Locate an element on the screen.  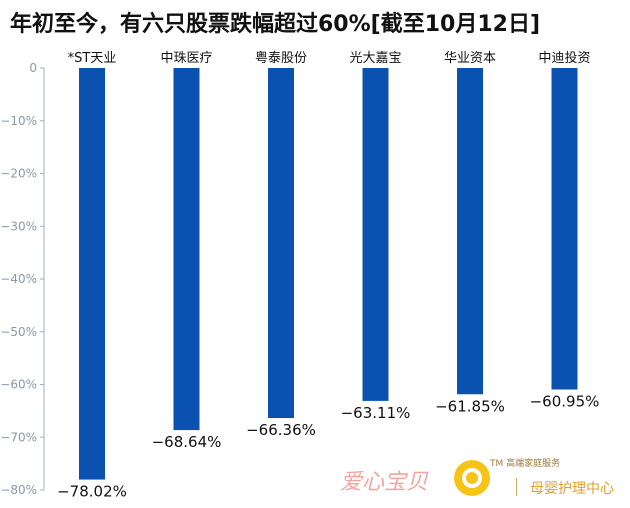
y-tick-label: −70% is located at coordinates (18, 437).